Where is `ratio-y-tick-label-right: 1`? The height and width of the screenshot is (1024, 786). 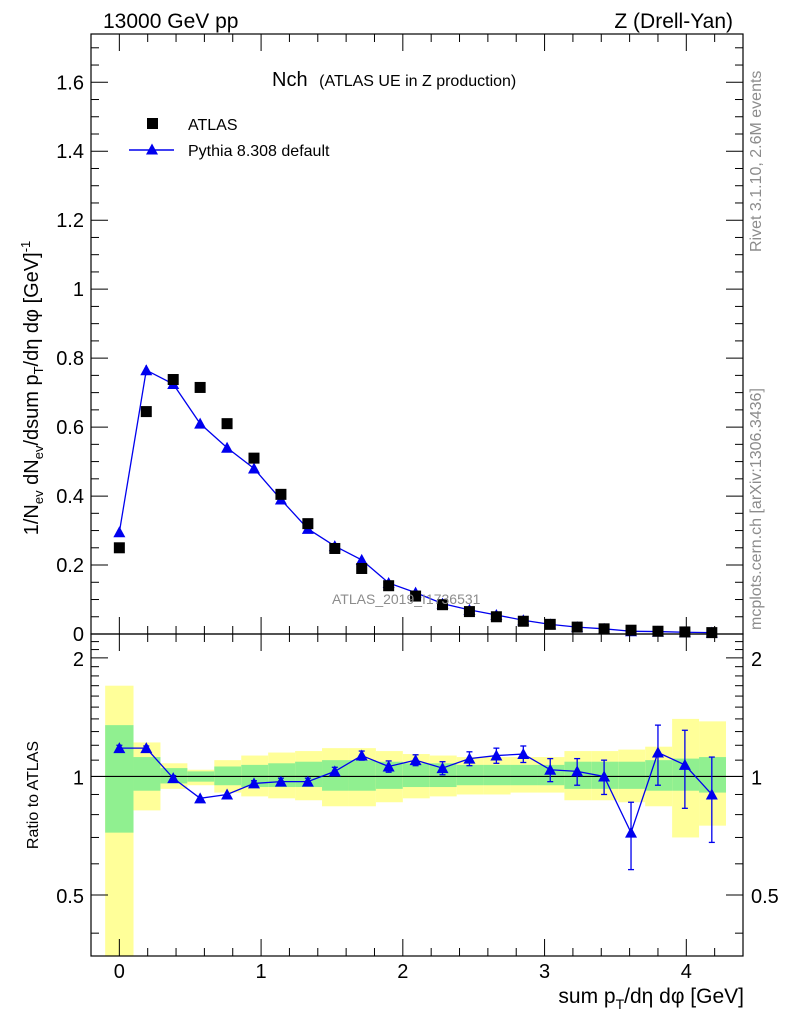
ratio-y-tick-label-right: 1 is located at coordinates (756, 778).